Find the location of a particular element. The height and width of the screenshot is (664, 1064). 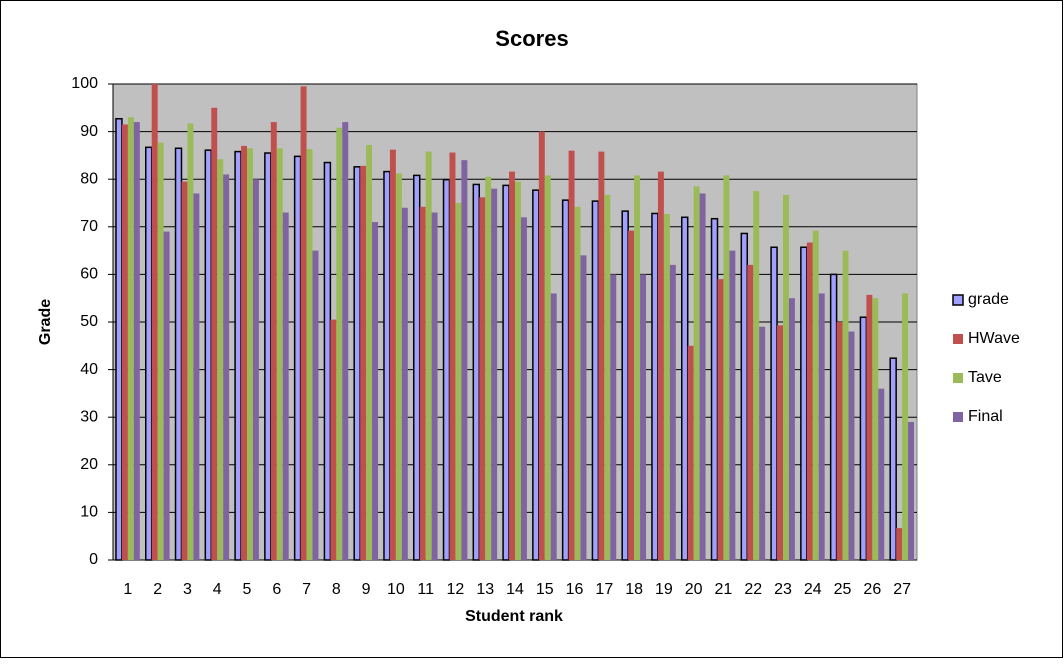

y-tick-label: 50 is located at coordinates (89, 321).